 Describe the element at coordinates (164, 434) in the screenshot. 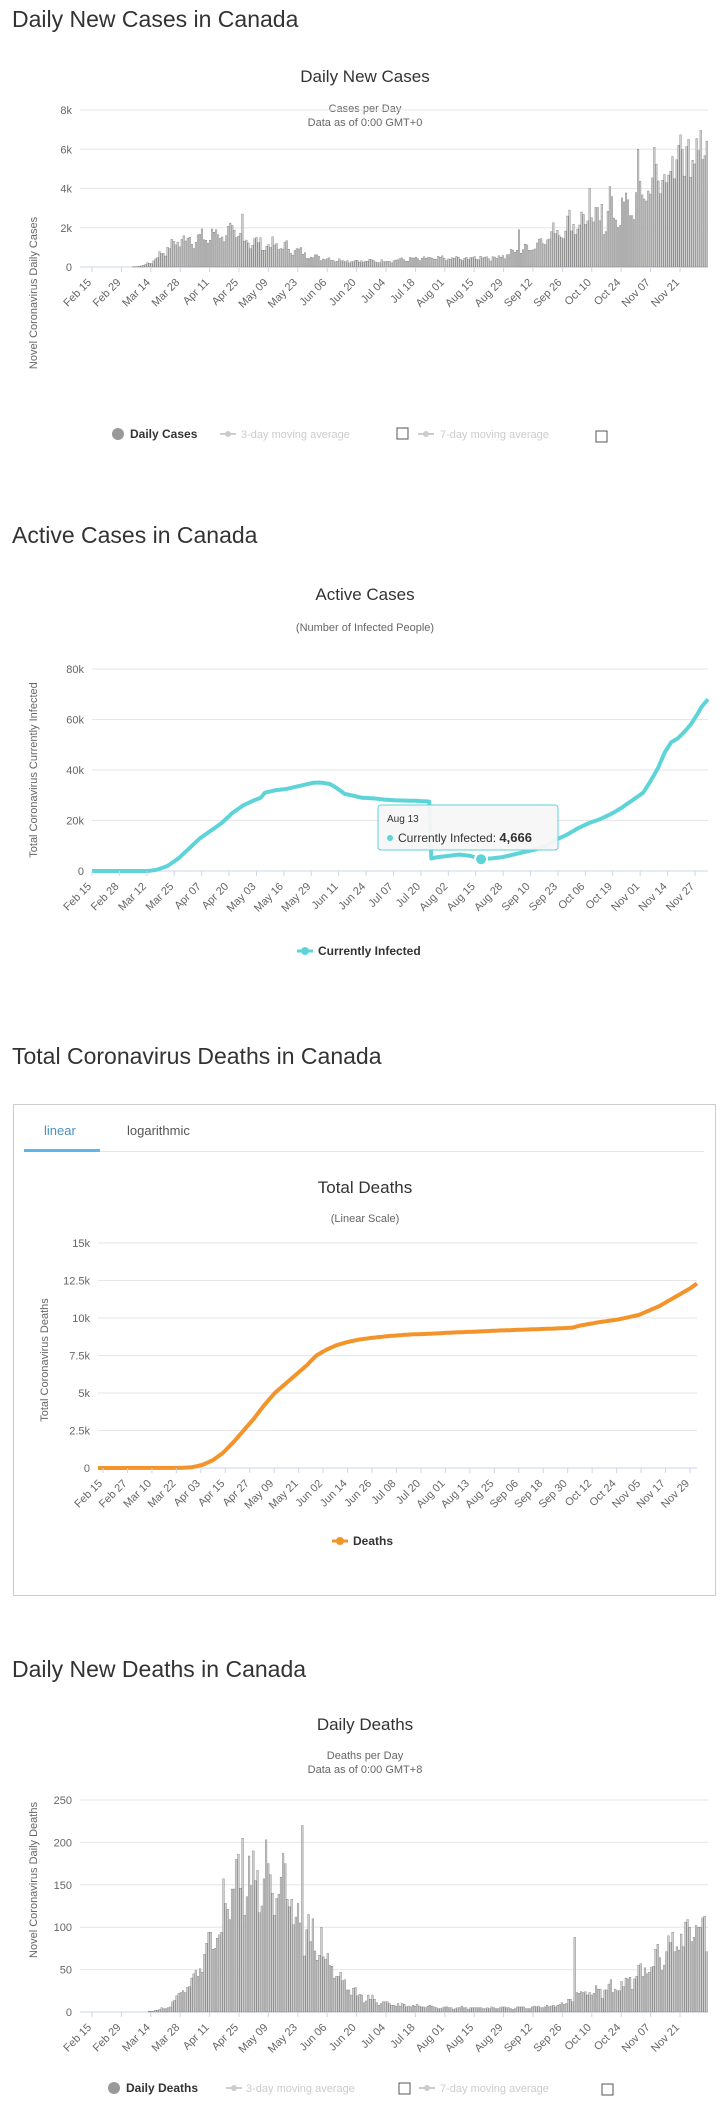

I see `legend-daily-cases: Daily Cases` at that location.